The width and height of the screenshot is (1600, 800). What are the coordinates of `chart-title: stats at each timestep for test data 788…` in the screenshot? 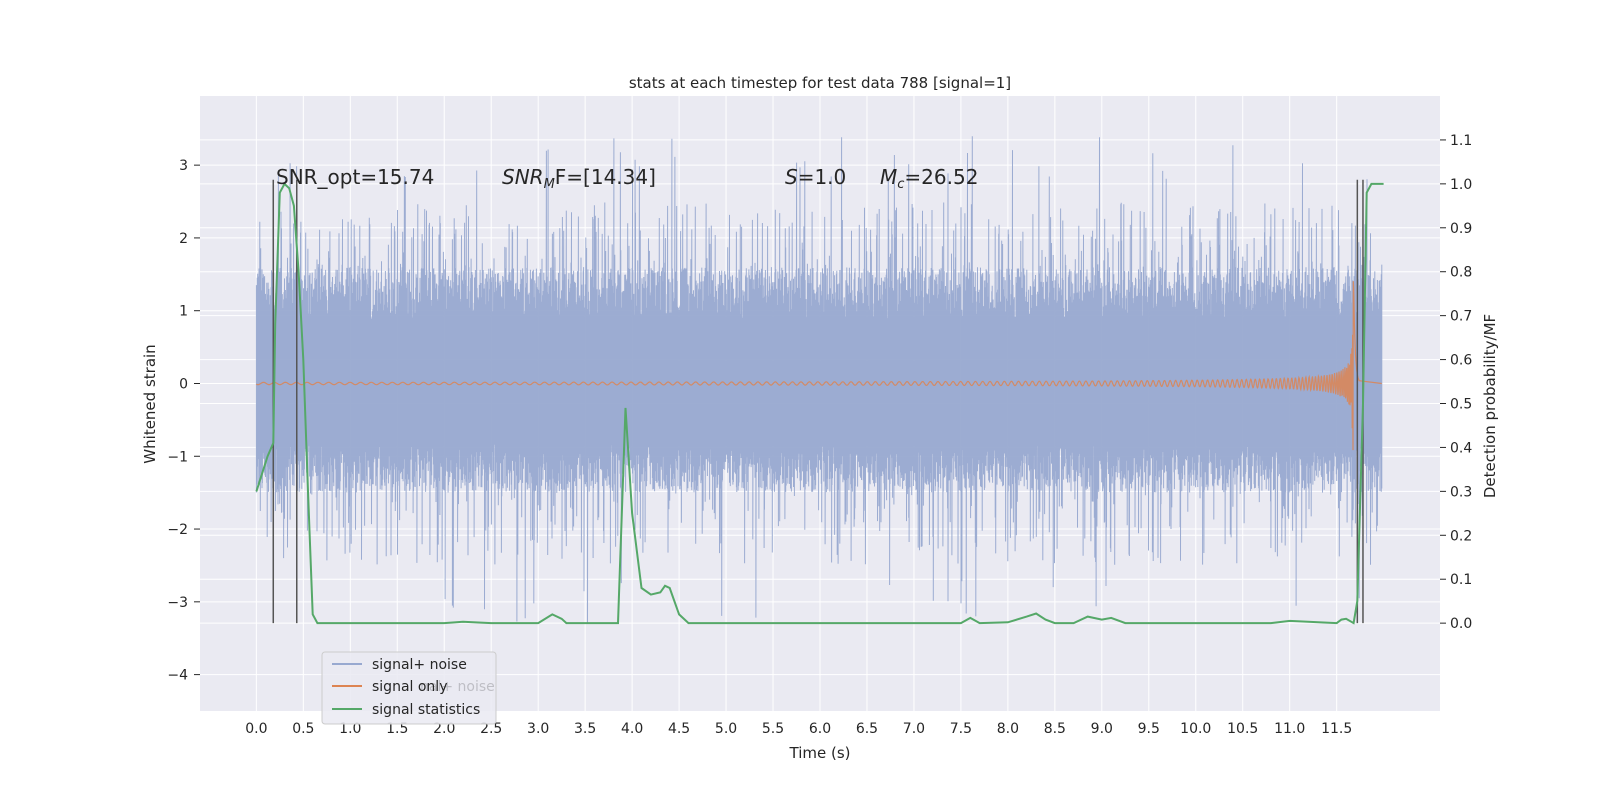 It's located at (820, 83).